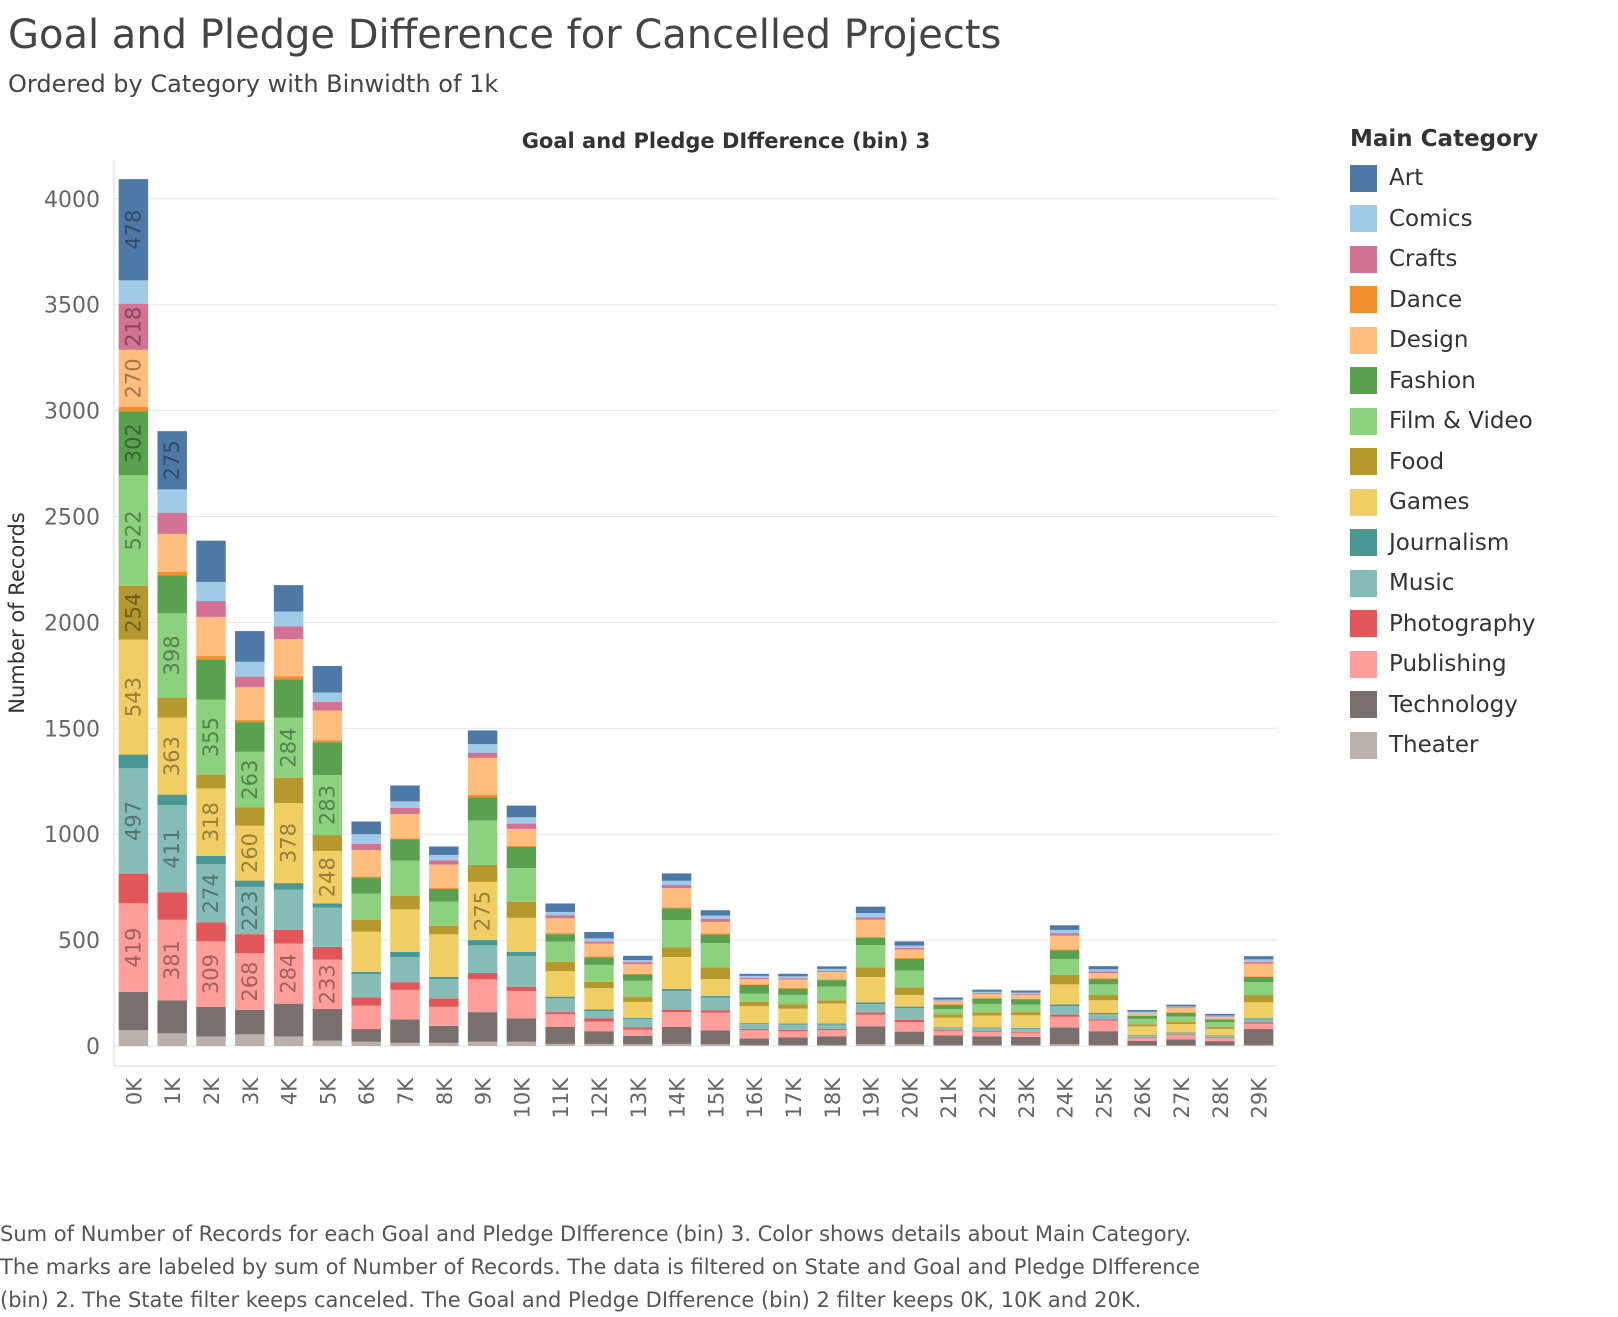  What do you see at coordinates (1480, 219) in the screenshot?
I see `legend-item: Comics` at bounding box center [1480, 219].